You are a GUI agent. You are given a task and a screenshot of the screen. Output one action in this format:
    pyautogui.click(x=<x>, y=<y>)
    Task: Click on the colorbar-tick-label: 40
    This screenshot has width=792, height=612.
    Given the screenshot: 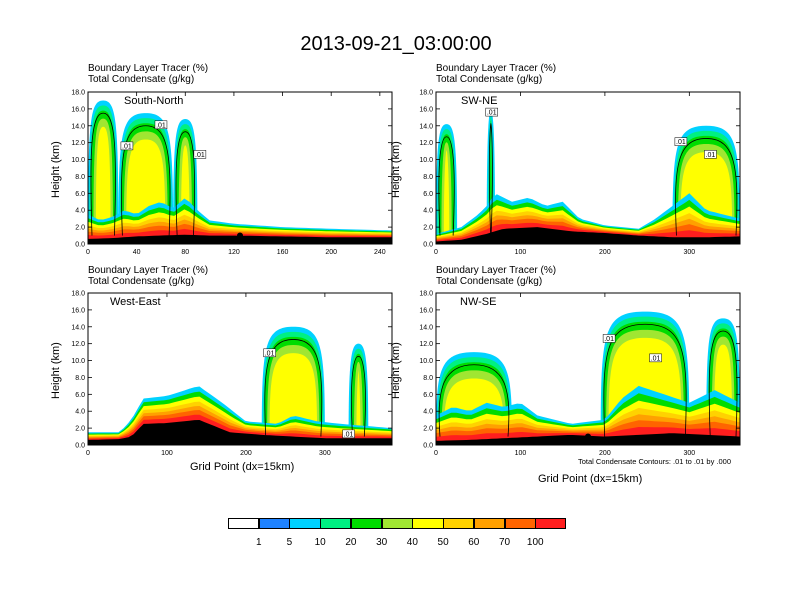 What is the action you would take?
    pyautogui.click(x=412, y=542)
    